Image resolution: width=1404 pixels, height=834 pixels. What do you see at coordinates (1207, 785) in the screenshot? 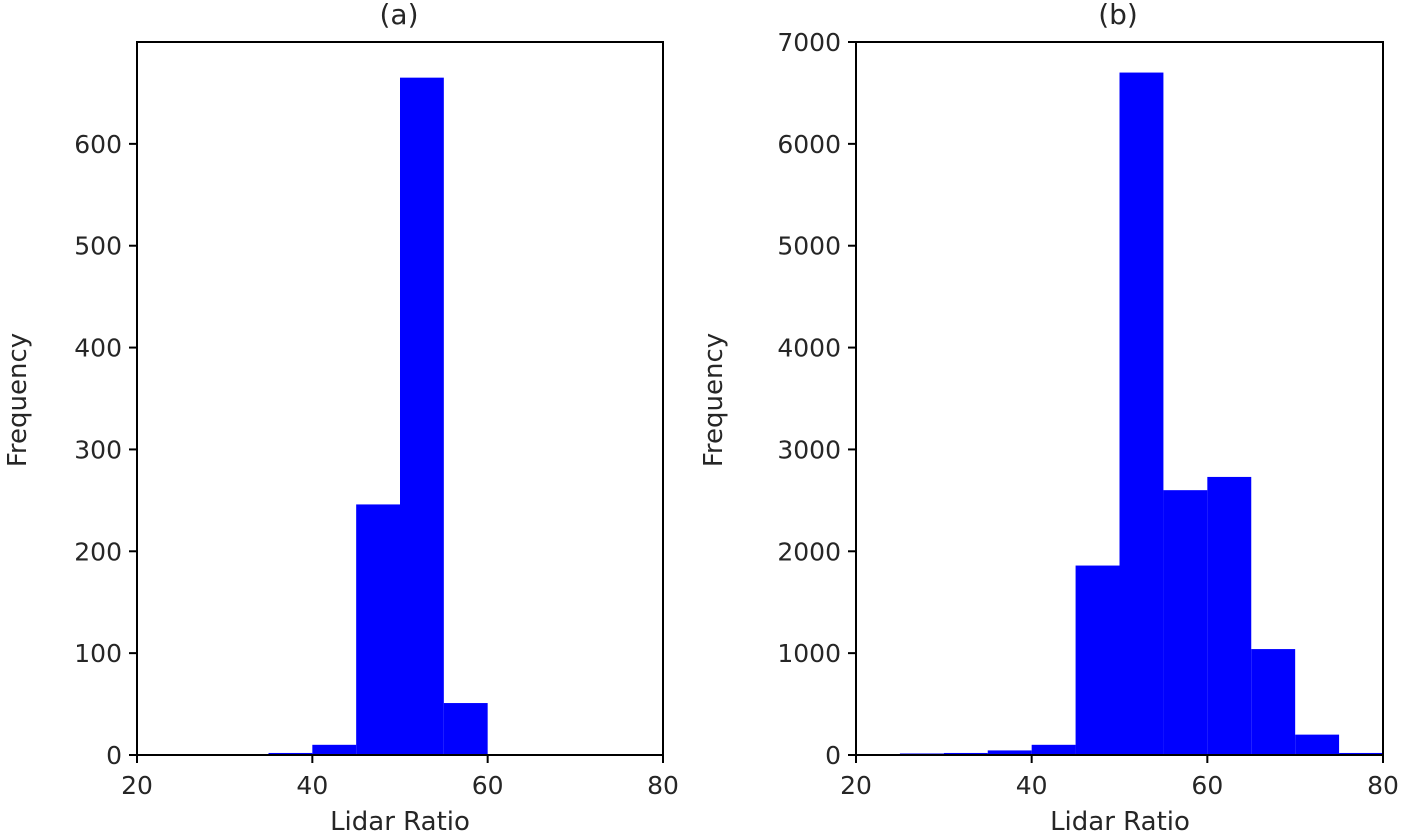
I see `panel-b-x-tick-label: 60` at bounding box center [1207, 785].